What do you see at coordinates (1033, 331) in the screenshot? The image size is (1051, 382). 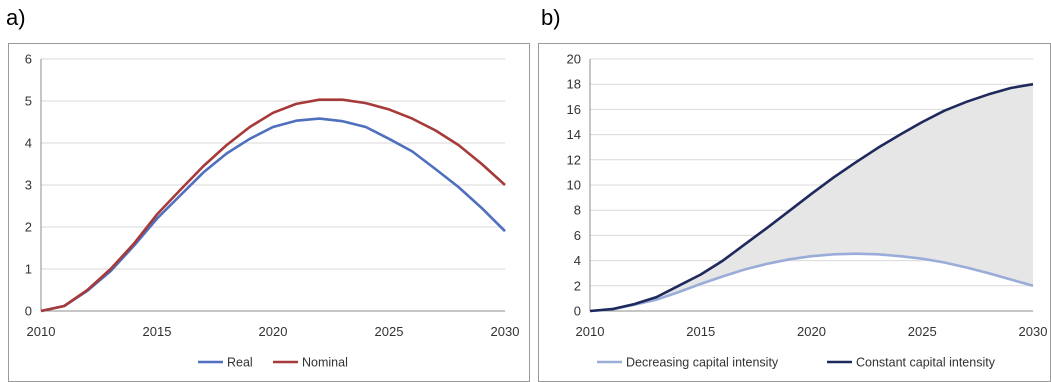 I see `chart-1-xtick-label: 2030` at bounding box center [1033, 331].